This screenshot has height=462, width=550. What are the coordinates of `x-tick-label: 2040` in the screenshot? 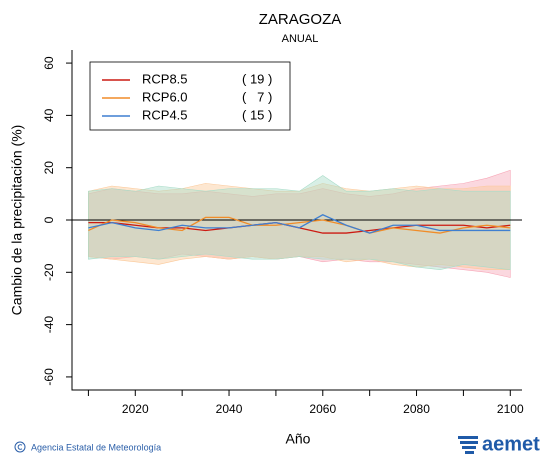 It's located at (229, 409).